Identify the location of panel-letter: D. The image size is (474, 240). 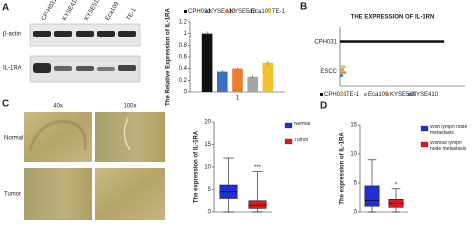
(323, 106).